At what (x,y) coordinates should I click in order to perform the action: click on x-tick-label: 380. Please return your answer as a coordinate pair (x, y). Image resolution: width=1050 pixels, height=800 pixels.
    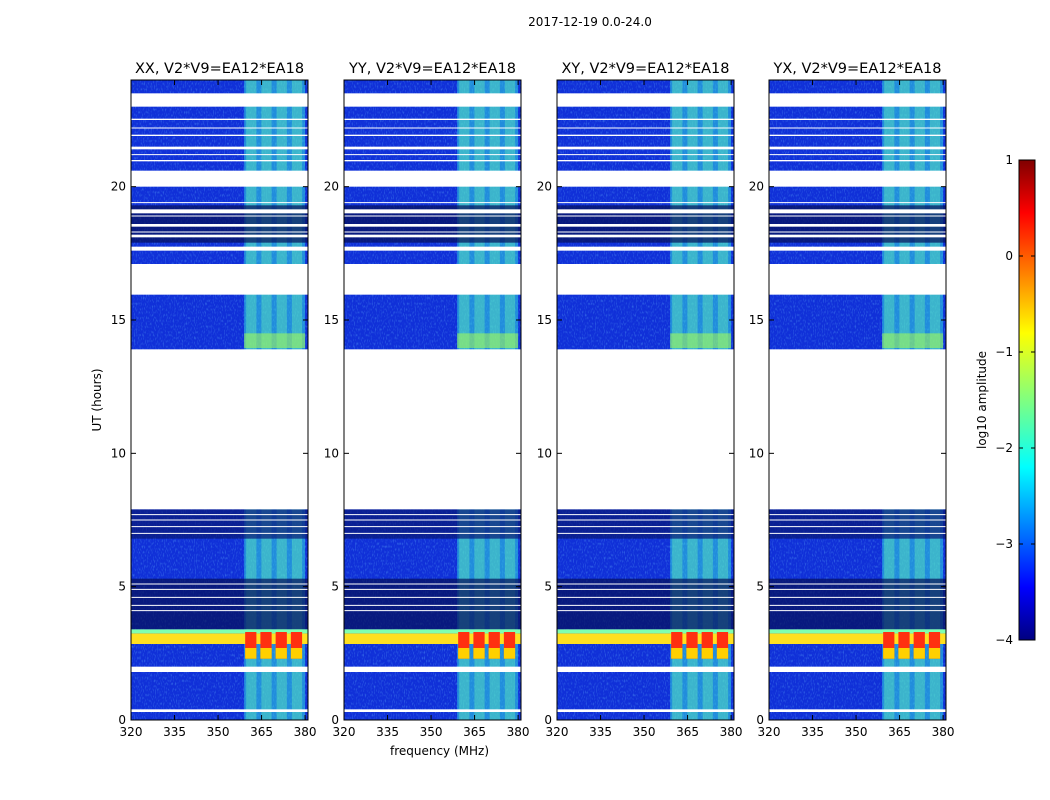
    Looking at the image, I should click on (305, 732).